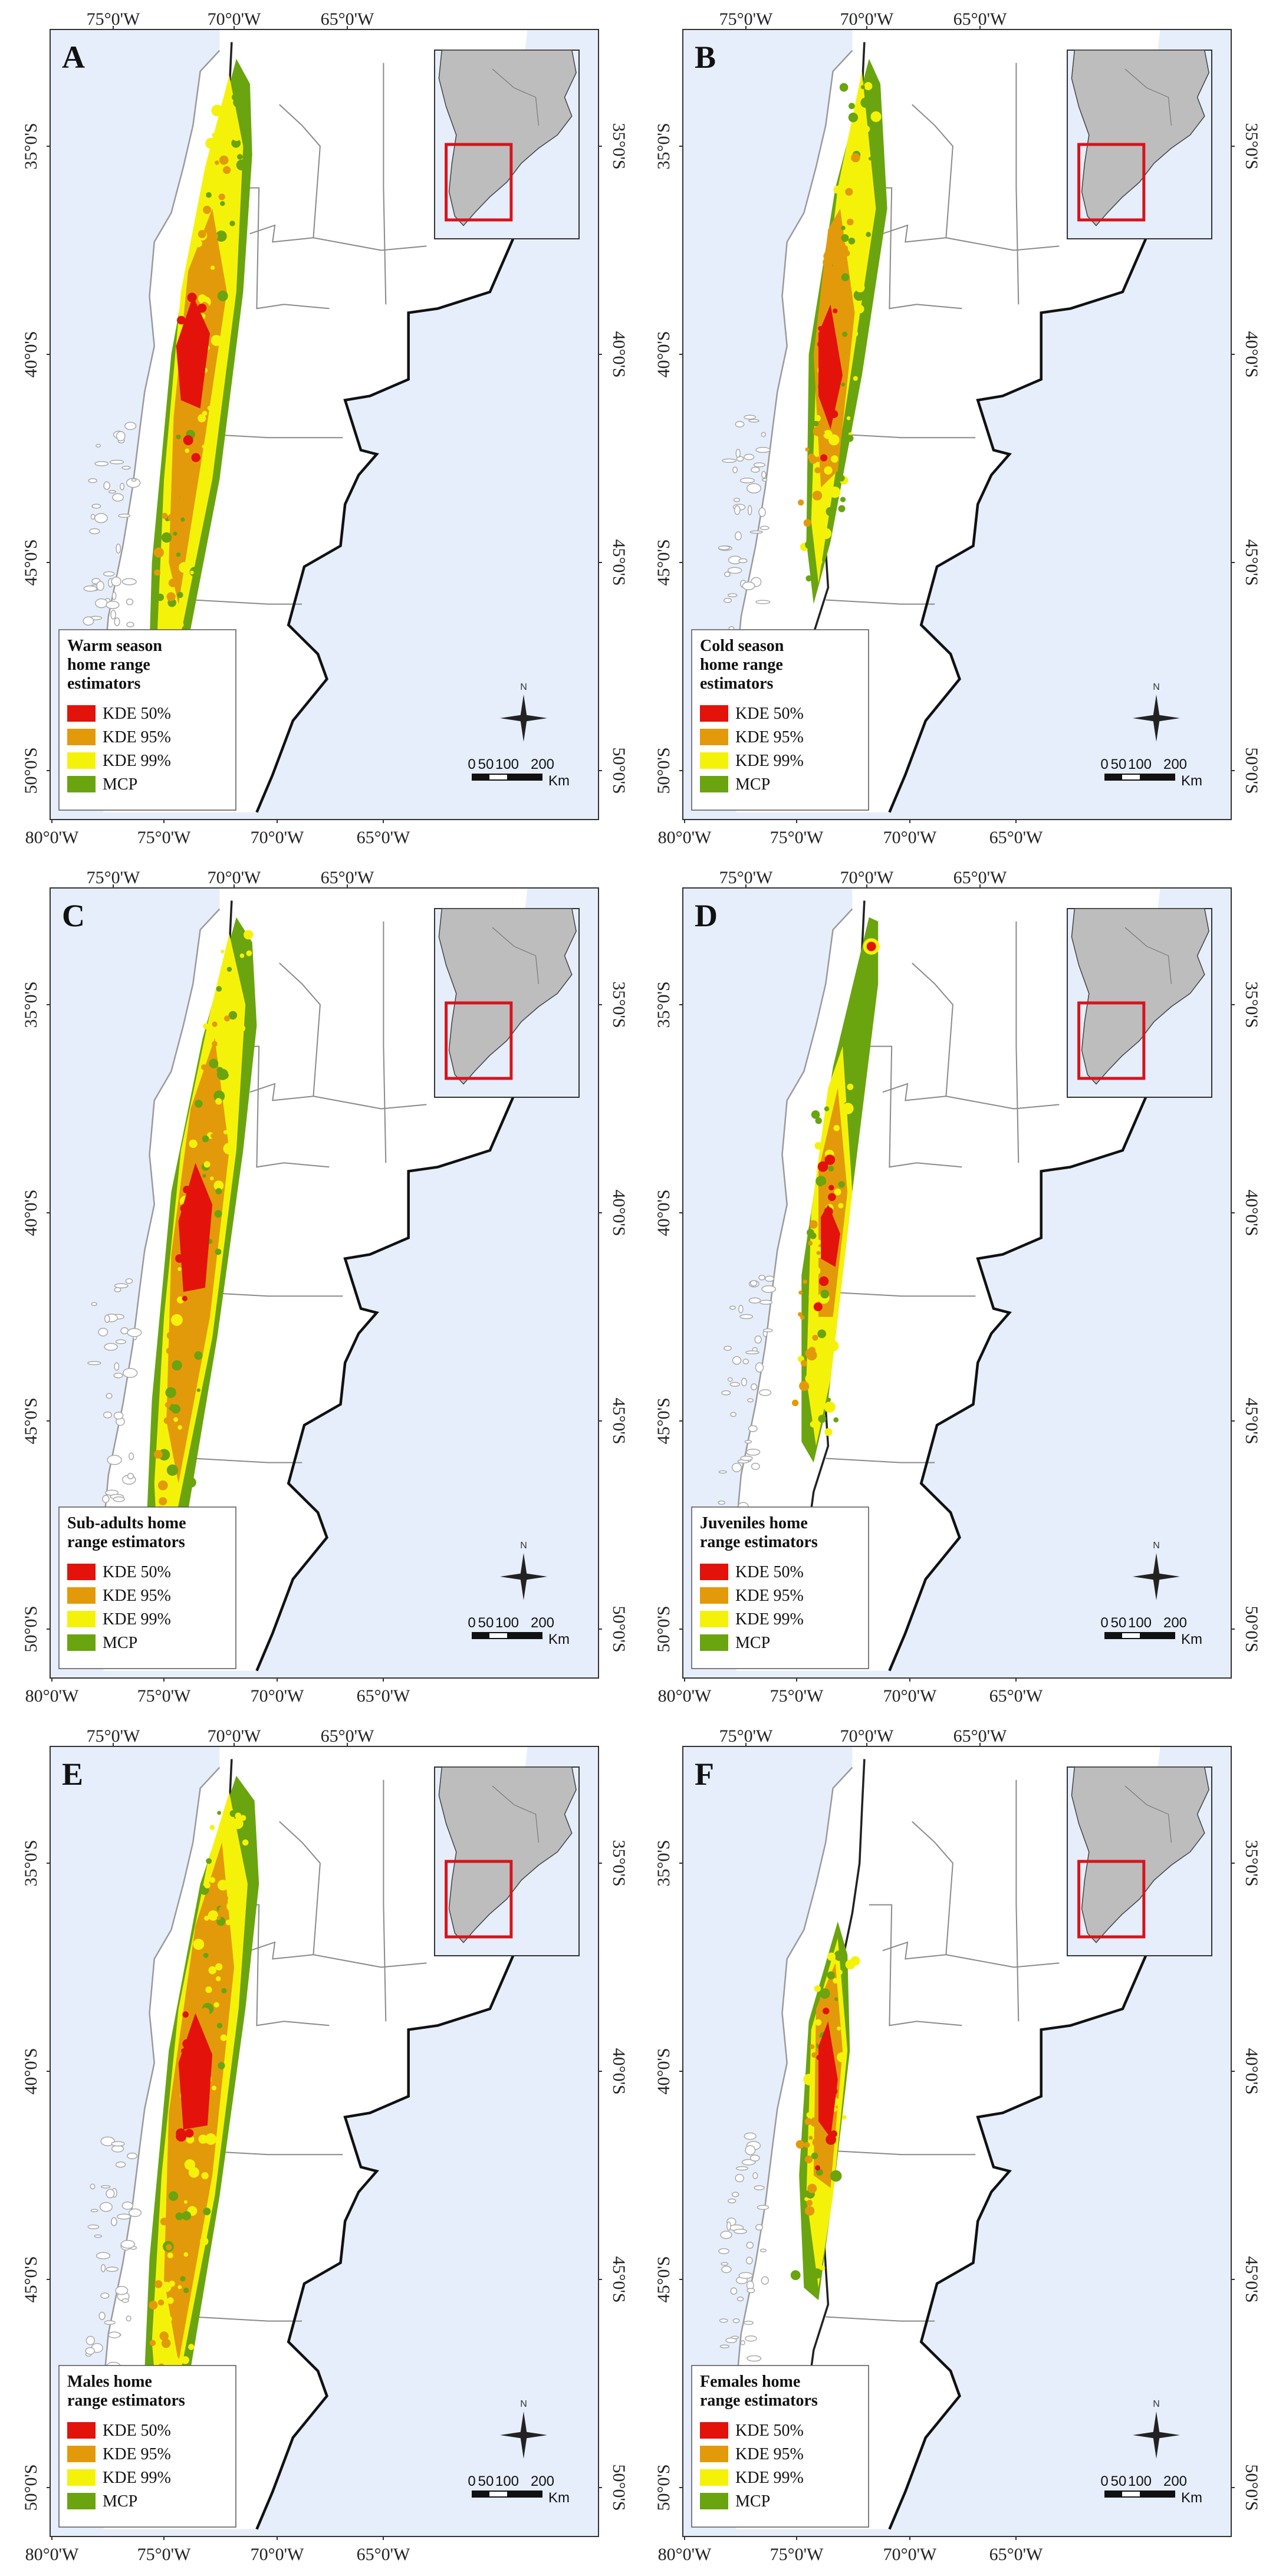 This screenshot has width=1266, height=2576. What do you see at coordinates (471, 1623) in the screenshot?
I see `scale-bar-label: 0` at bounding box center [471, 1623].